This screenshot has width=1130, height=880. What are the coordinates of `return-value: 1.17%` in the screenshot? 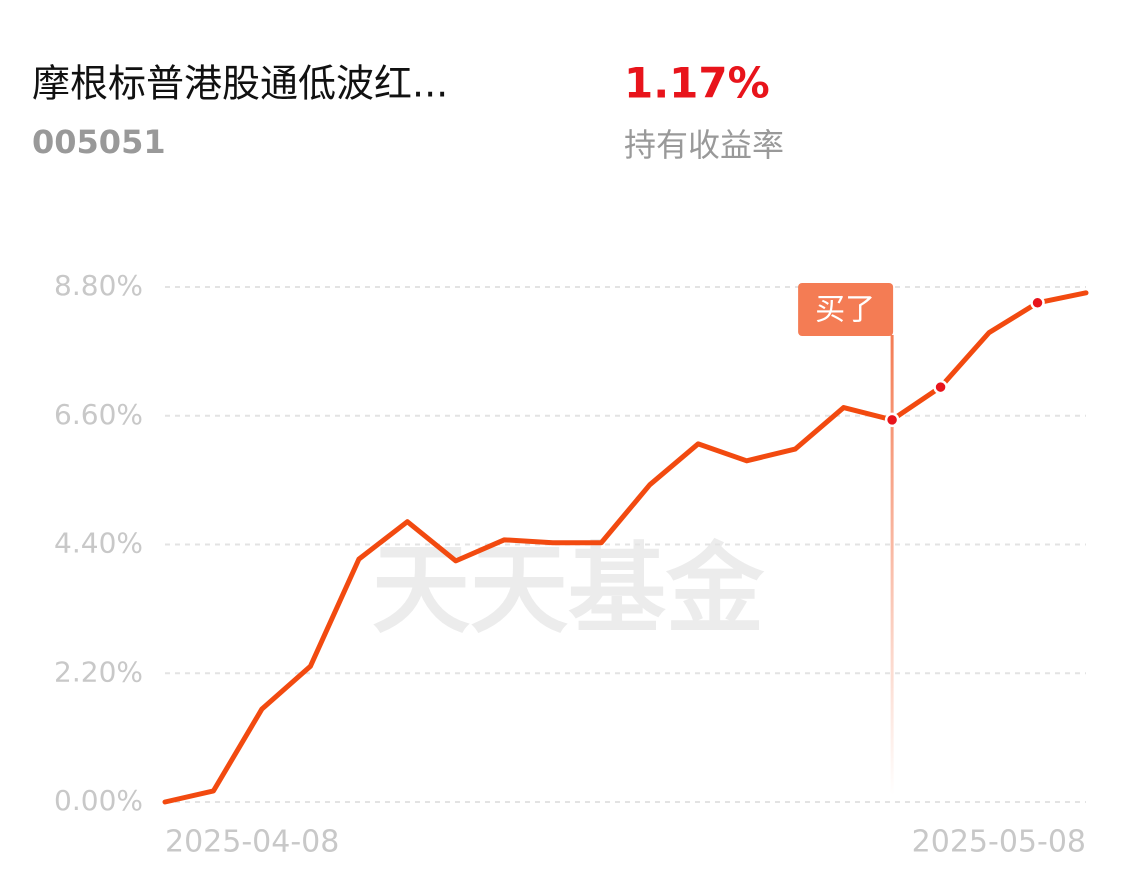 It's located at (697, 83).